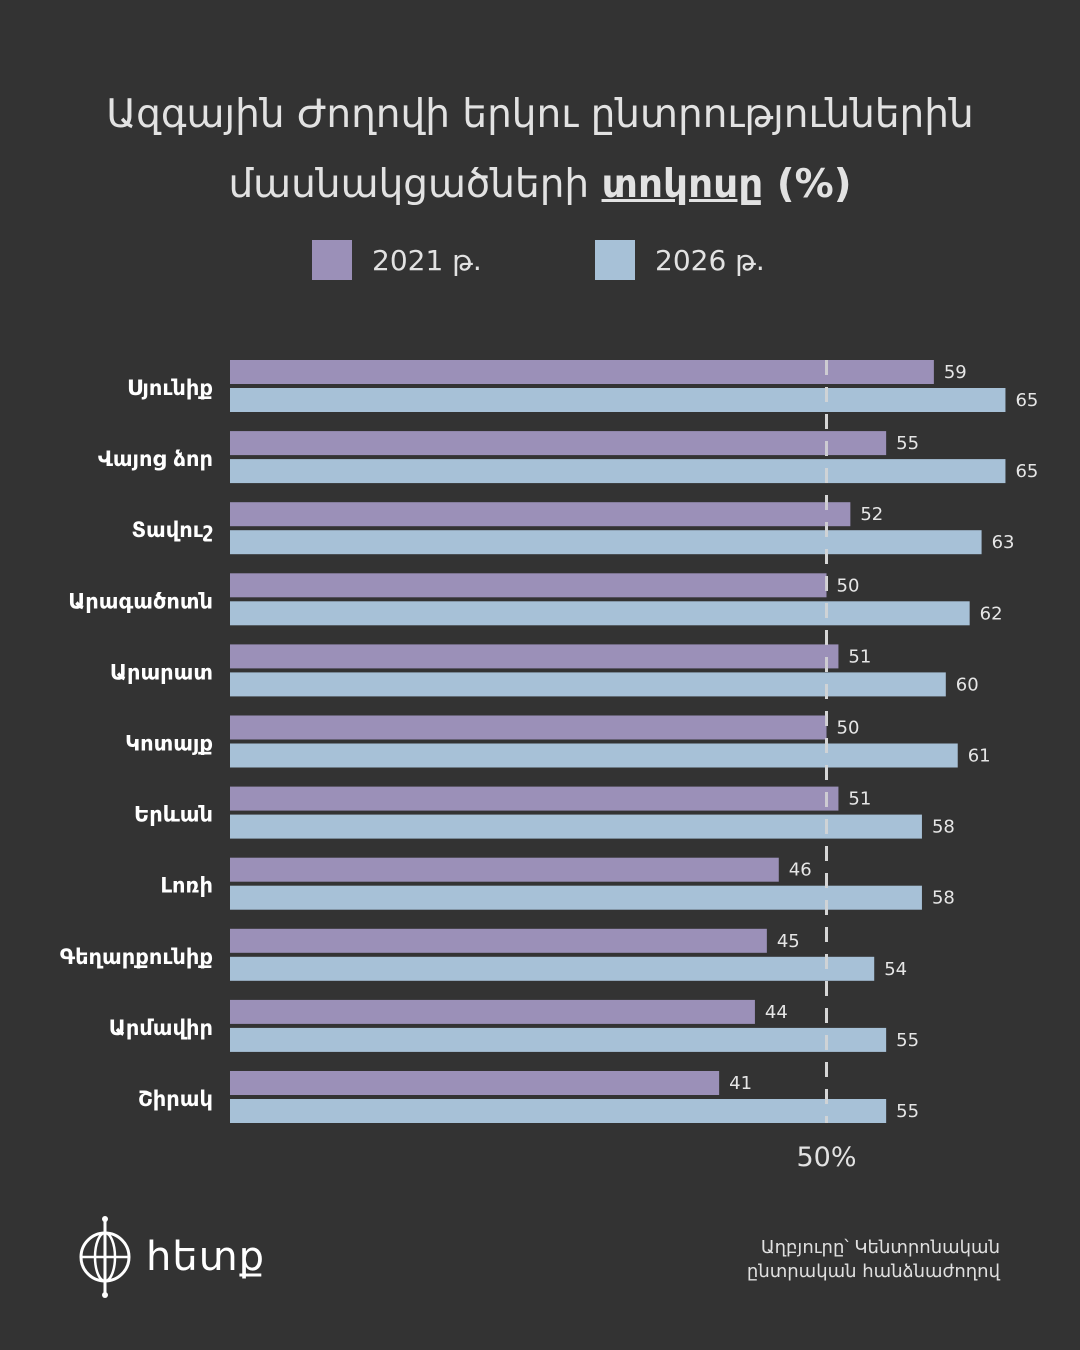  Describe the element at coordinates (615, 260) in the screenshot. I see `legend-swatch-2026` at that location.